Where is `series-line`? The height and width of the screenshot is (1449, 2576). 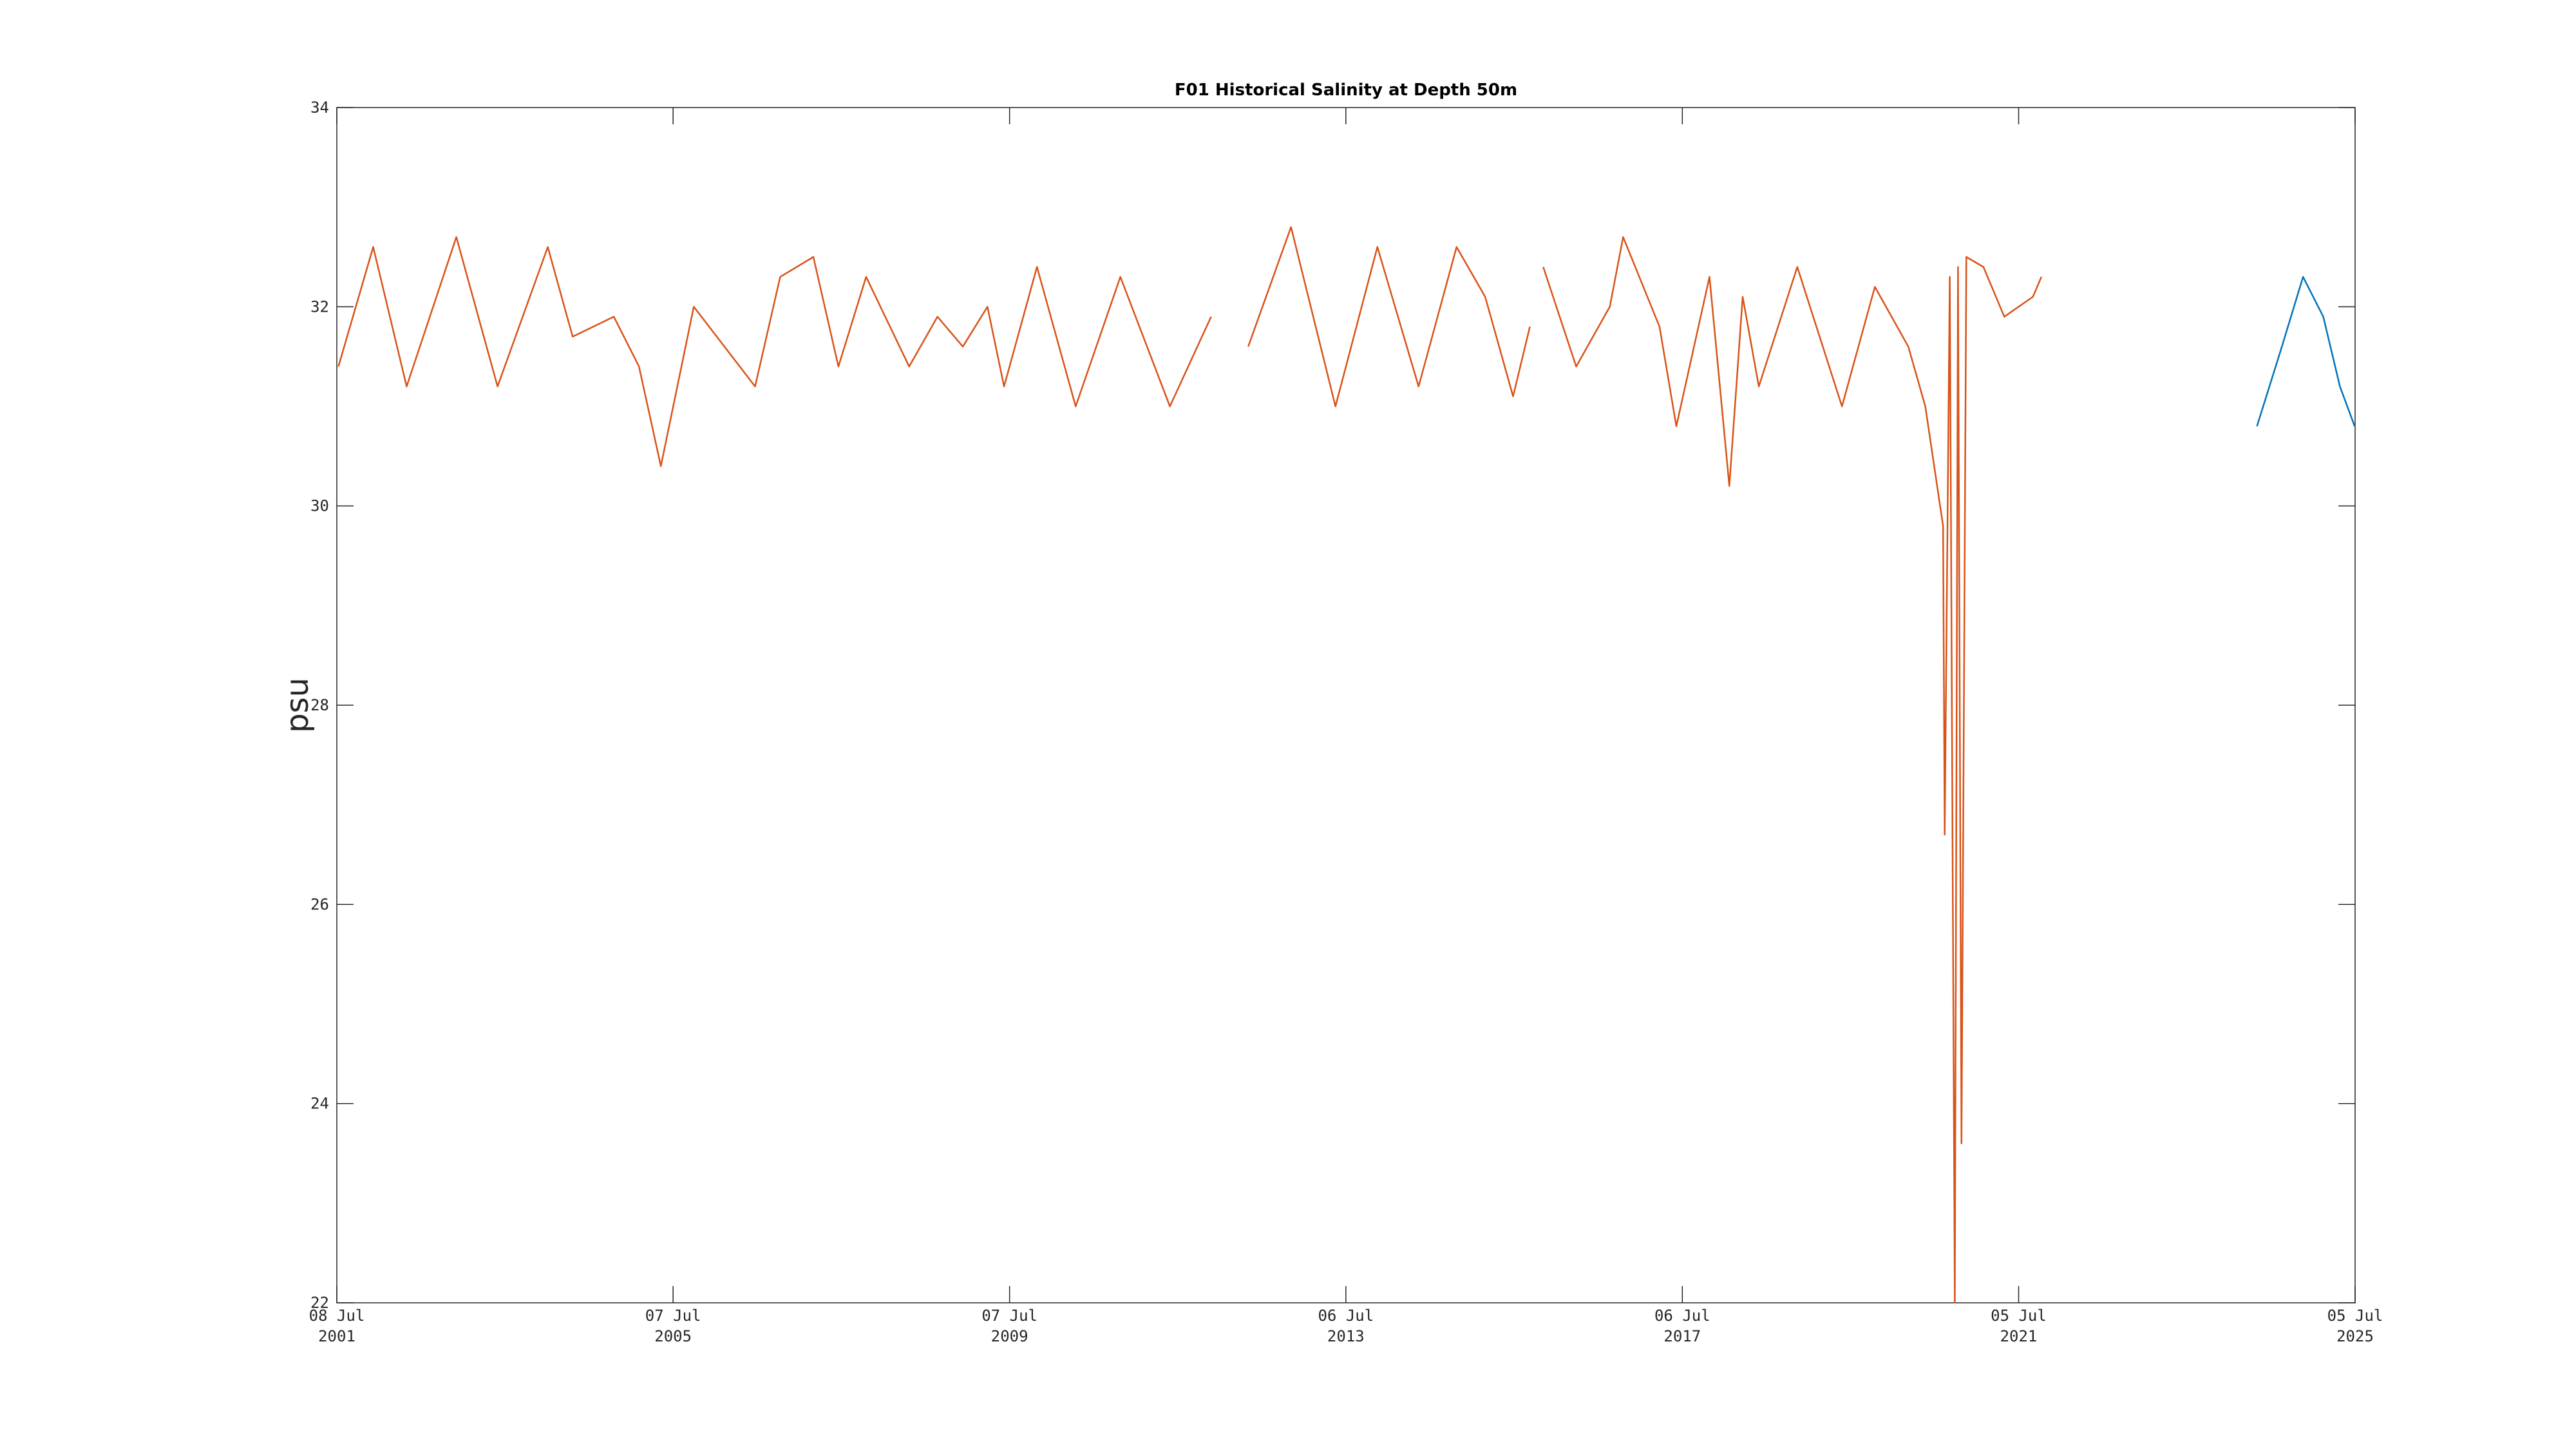 series-line is located at coordinates (2306, 351).